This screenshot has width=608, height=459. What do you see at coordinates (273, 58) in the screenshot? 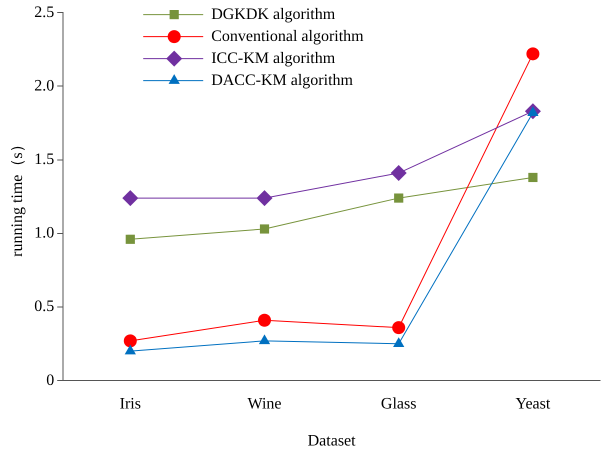
I see `legend-label: ICC-KM algorithm` at bounding box center [273, 58].